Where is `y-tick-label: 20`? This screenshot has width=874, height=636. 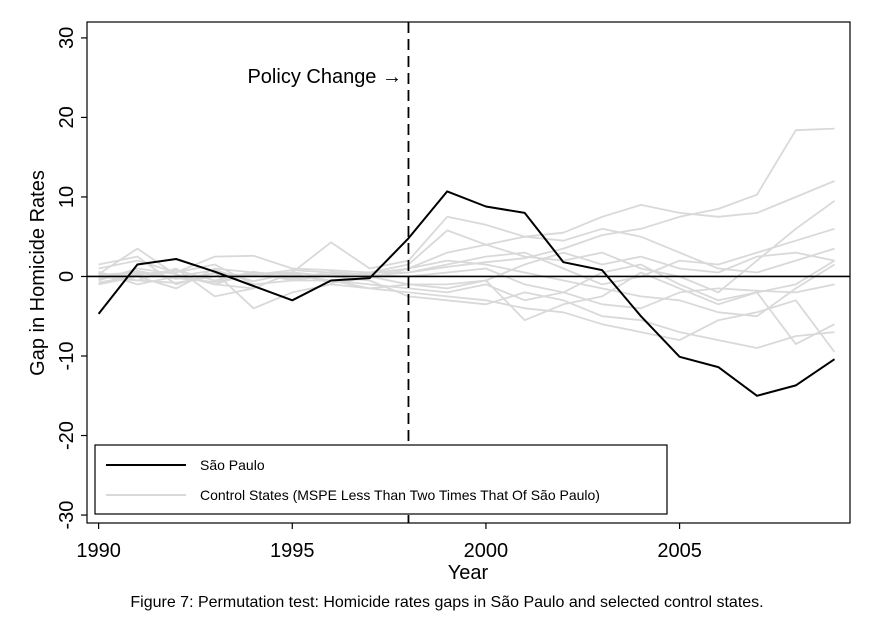
y-tick-label: 20 is located at coordinates (67, 117).